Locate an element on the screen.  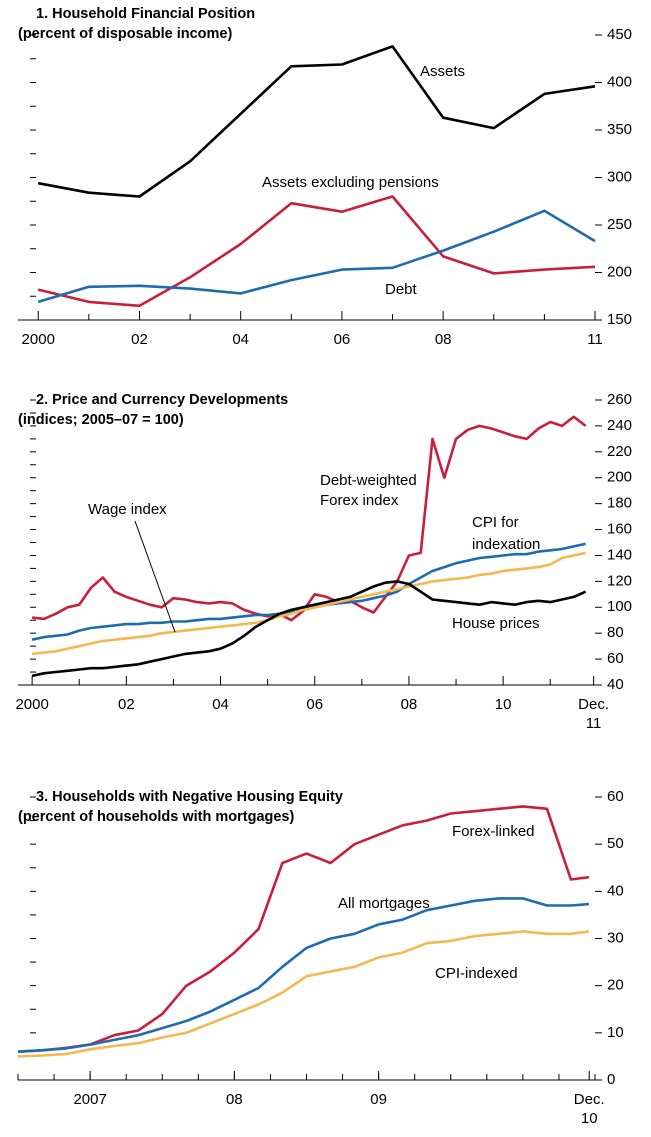
chart-subtitle: (indices; 2005–07 = 100) is located at coordinates (101, 420).